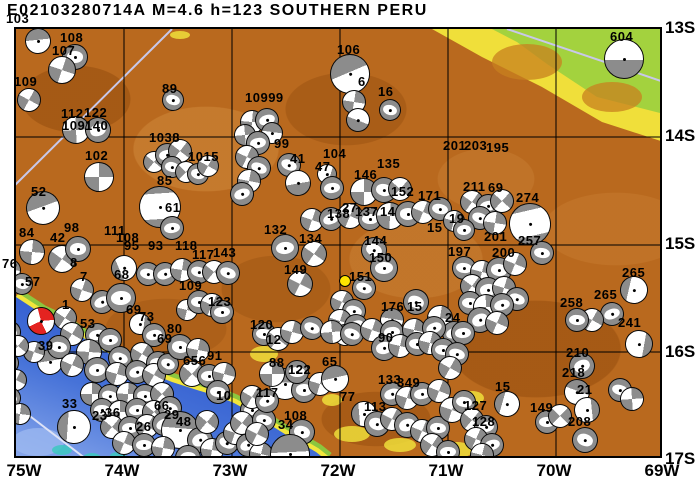  What do you see at coordinates (349, 49) in the screenshot?
I see `event-label: 106` at bounding box center [349, 49].